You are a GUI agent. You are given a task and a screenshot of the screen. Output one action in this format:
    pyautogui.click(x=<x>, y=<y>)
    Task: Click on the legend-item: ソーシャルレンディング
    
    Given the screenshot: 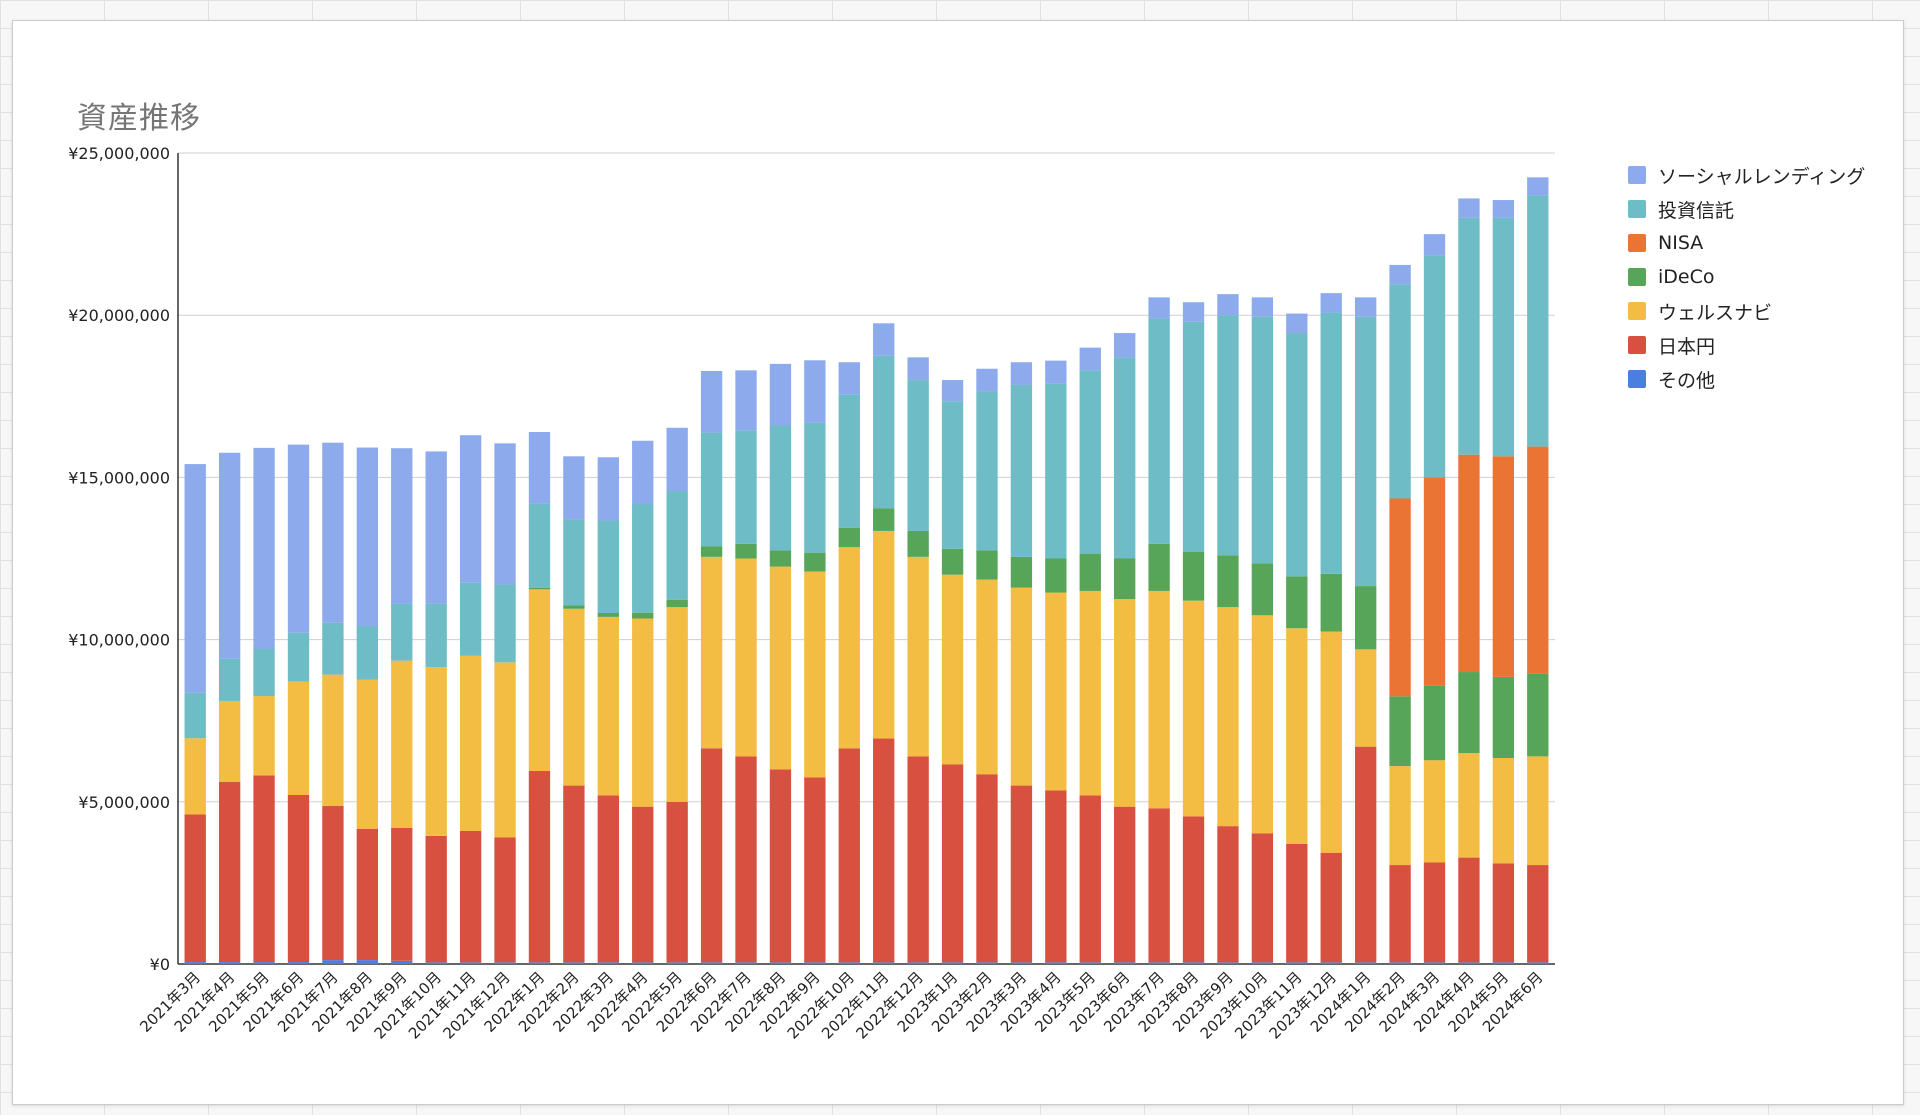 What is the action you would take?
    pyautogui.click(x=1746, y=175)
    